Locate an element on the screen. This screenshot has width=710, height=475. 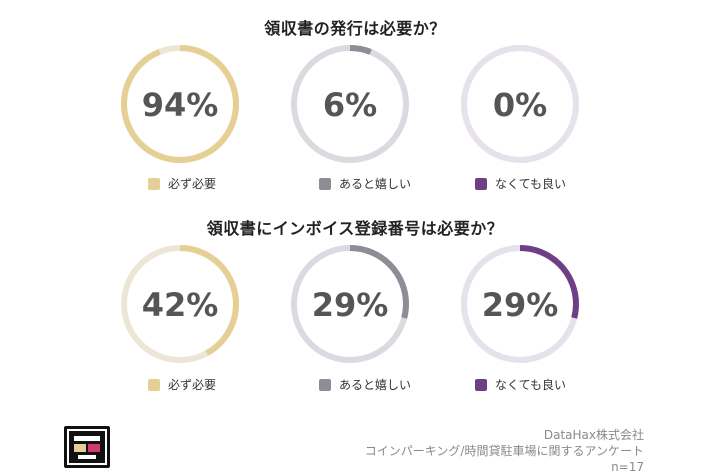
legend-item-なくても良い-1: なくても良い is located at coordinates (520, 183).